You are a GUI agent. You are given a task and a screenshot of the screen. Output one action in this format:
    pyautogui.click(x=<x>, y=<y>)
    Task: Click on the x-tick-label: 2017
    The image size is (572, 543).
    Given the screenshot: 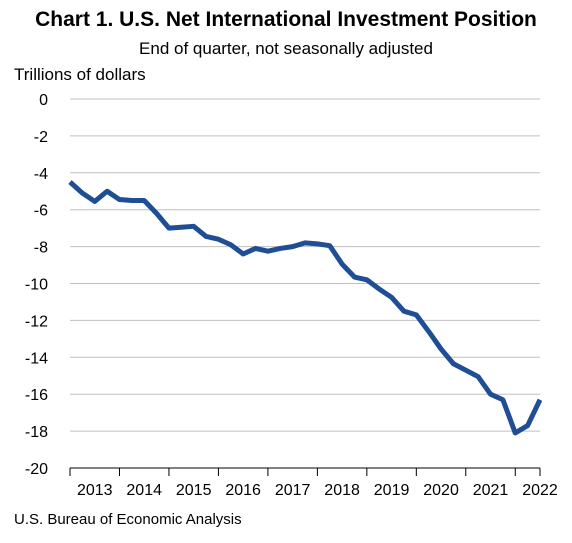 What is the action you would take?
    pyautogui.click(x=293, y=490)
    